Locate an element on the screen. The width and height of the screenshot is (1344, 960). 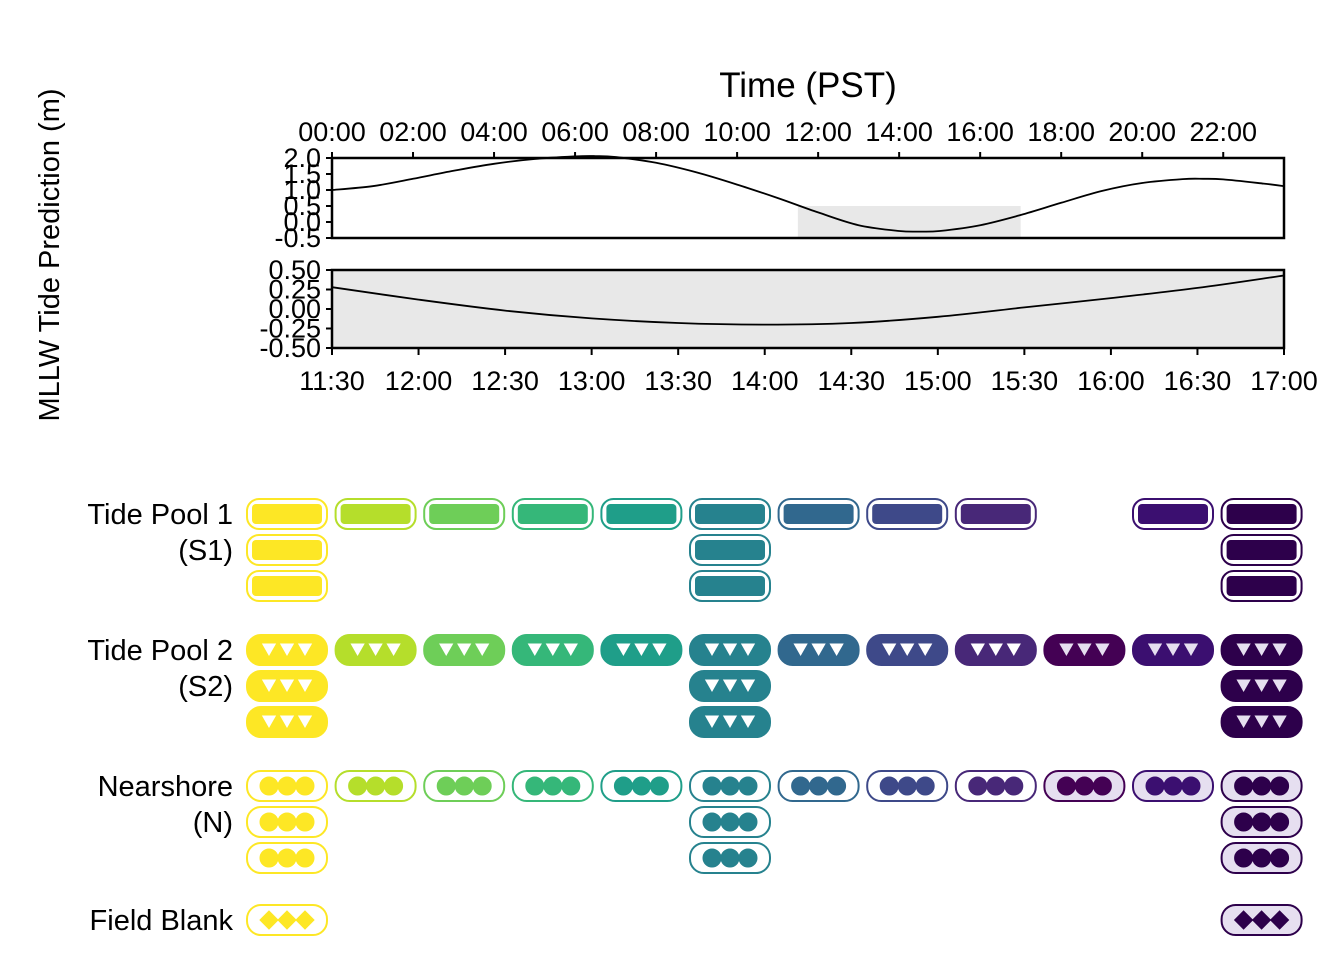
x-tick-label: 16:30 is located at coordinates (1198, 381).